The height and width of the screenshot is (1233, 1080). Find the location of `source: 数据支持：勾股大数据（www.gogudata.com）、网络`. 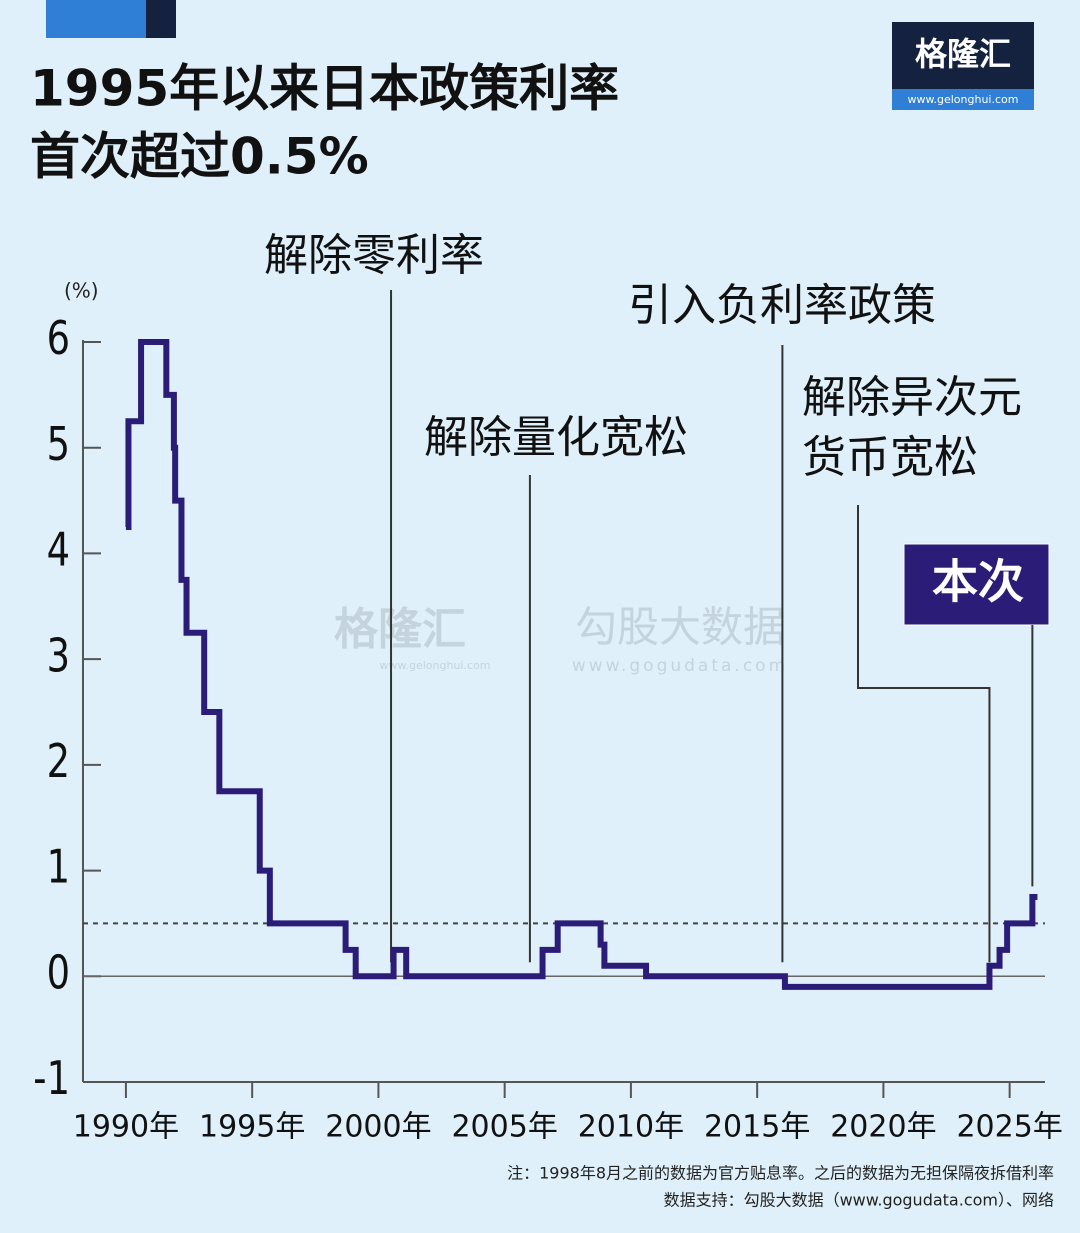

source: 数据支持：勾股大数据（www.gogudata.com）、网络 is located at coordinates (859, 1200).